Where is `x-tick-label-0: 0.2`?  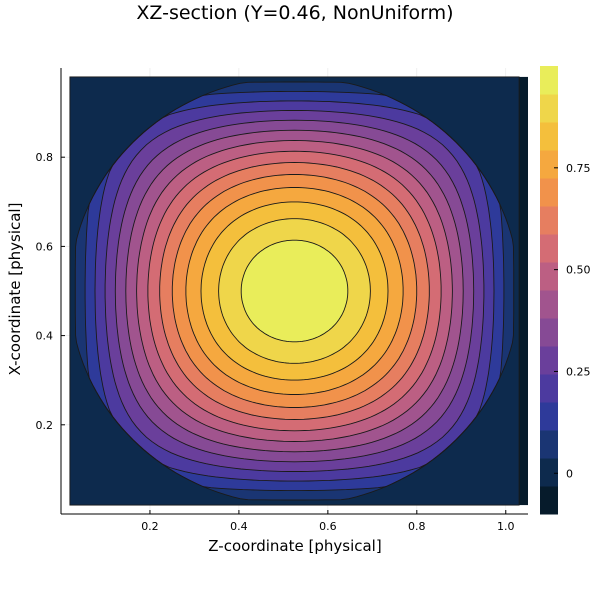
x-tick-label-0: 0.2 is located at coordinates (150, 526).